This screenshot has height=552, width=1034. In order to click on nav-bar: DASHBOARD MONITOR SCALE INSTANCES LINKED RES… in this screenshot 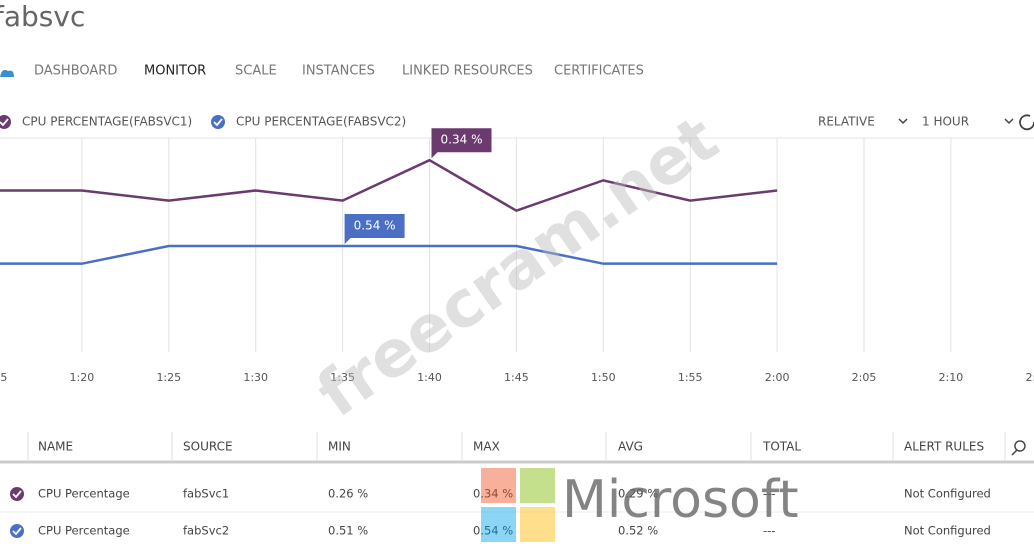, I will do `click(339, 71)`.